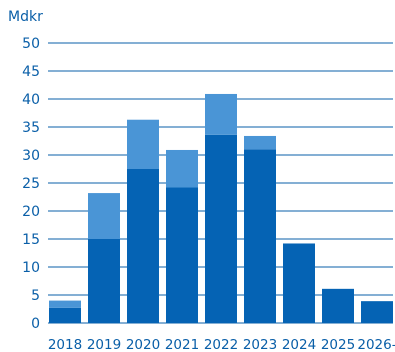 The image size is (395, 352). I want to click on x-tick-label: 2019, so click(104, 344).